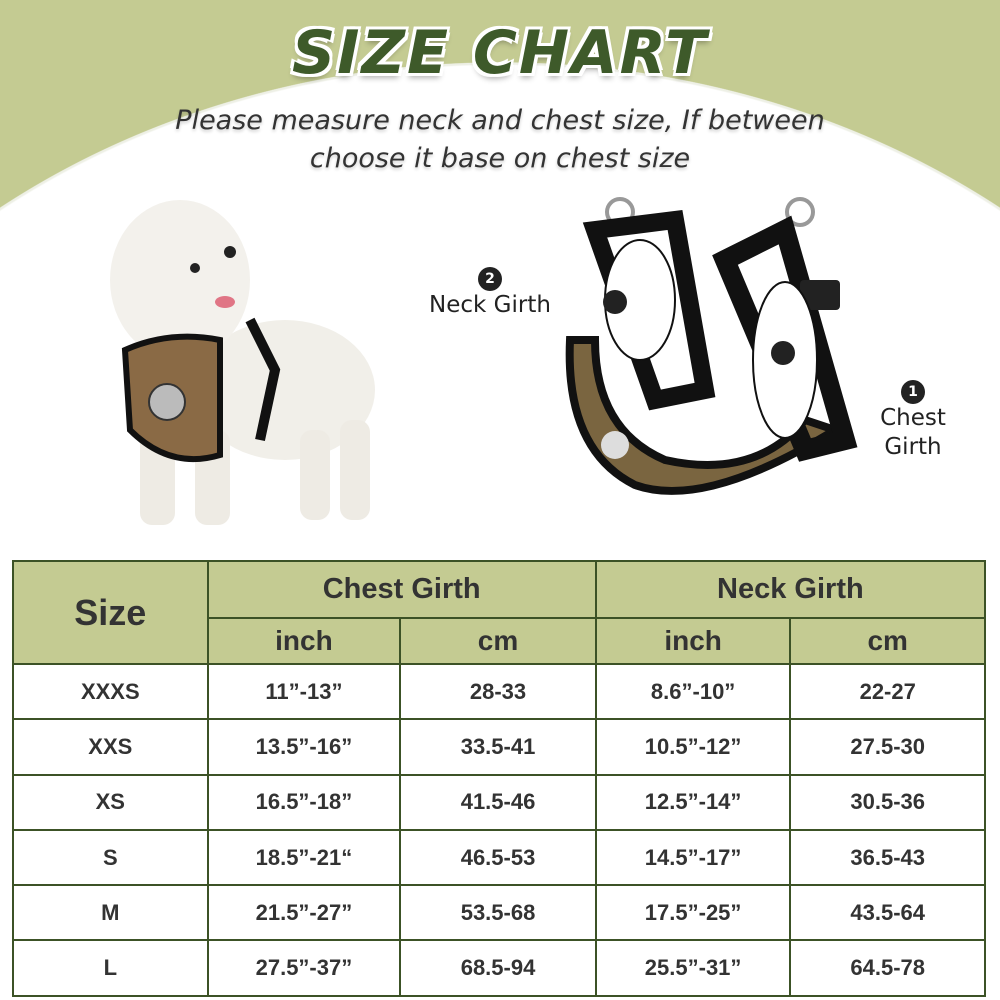 The height and width of the screenshot is (1000, 1000). I want to click on table-row: XS 16.5”-18” 41.5-46 12.5”-14” 30.5-36, so click(499, 802).